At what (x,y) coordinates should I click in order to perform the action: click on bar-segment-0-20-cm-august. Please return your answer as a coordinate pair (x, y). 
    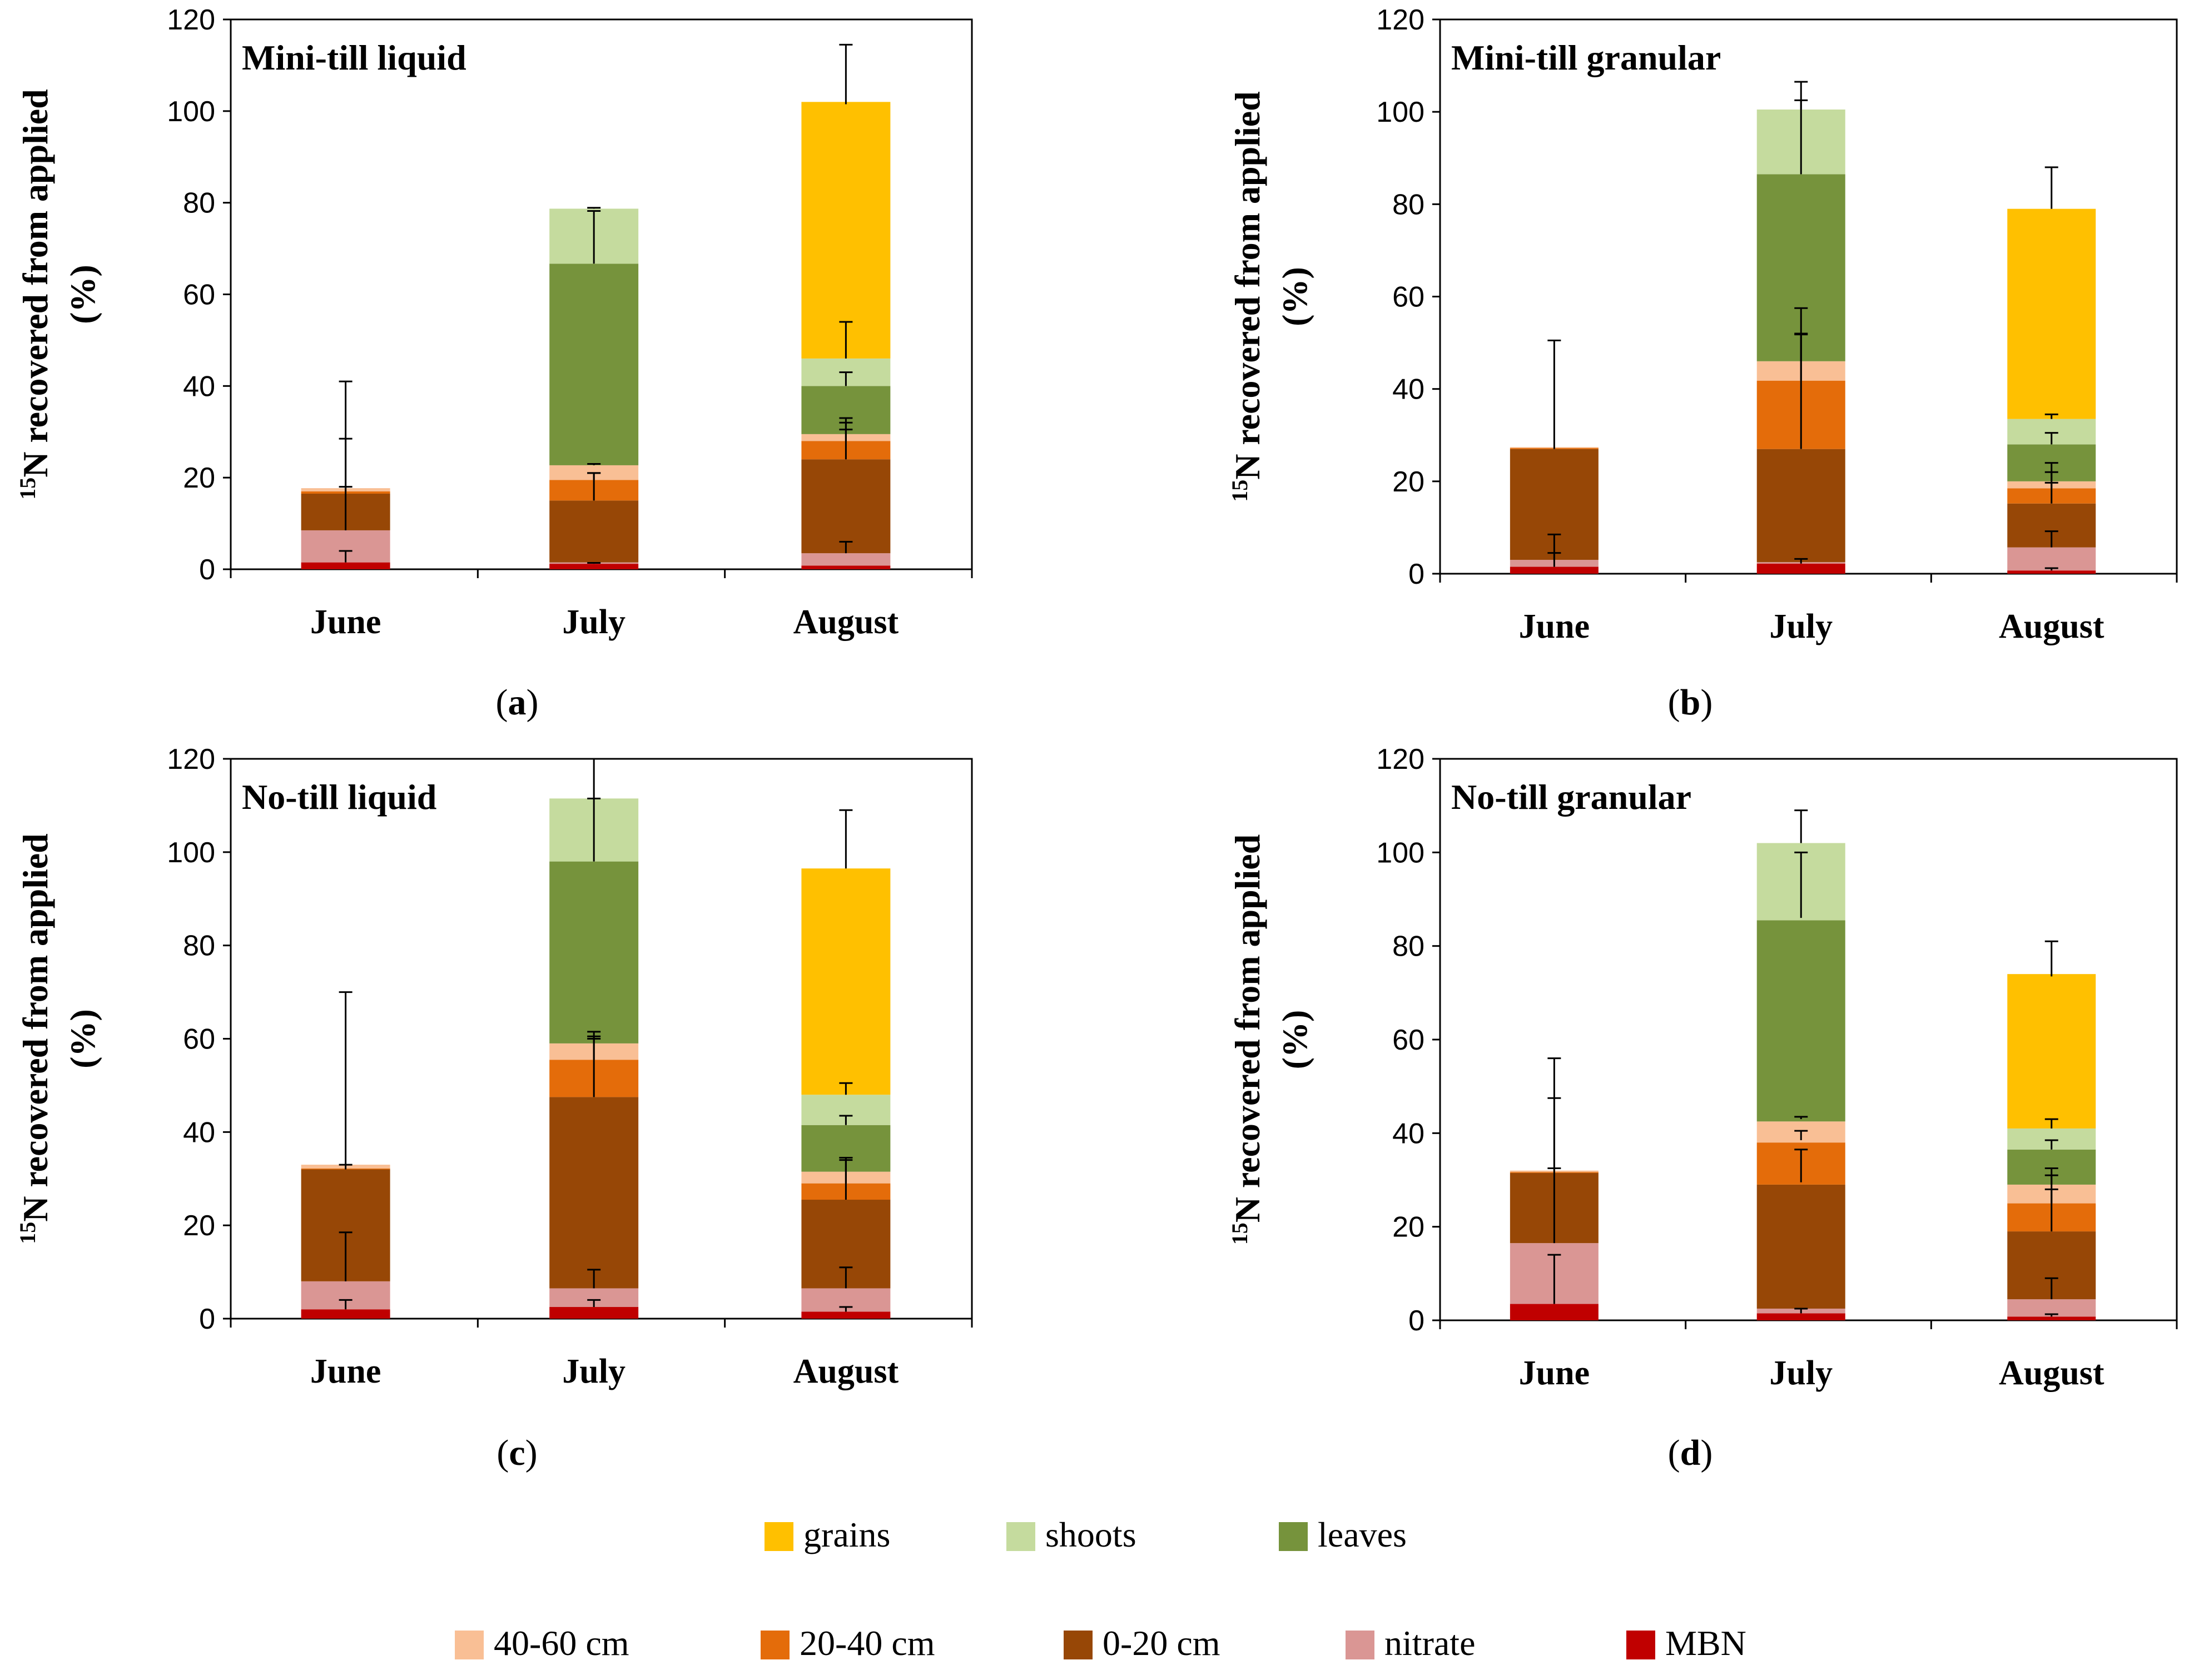
    Looking at the image, I should click on (846, 506).